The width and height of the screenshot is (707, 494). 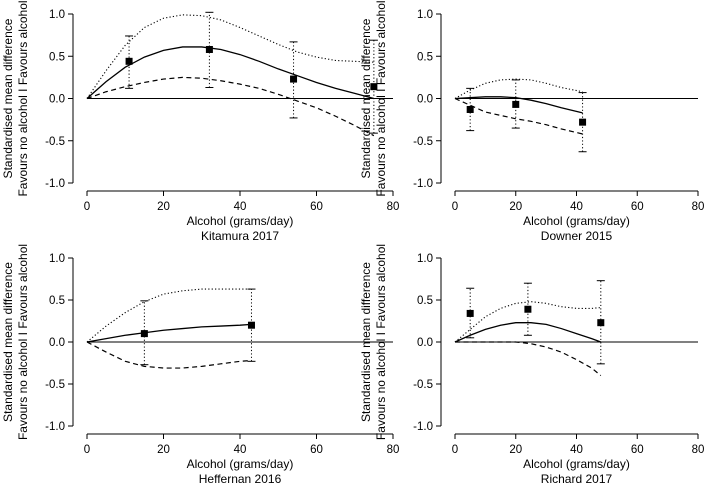 I want to click on study-label: Kitamura 2017, so click(x=240, y=236).